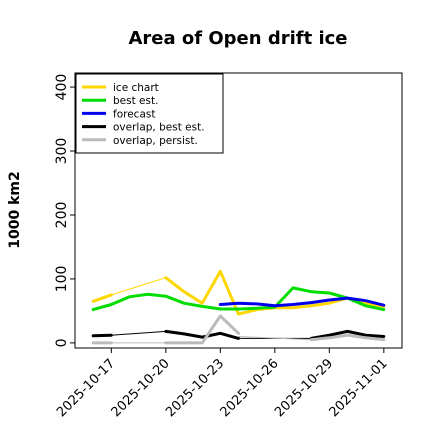  I want to click on y-ticks: 0 100 200 300 400, so click(64, 210).